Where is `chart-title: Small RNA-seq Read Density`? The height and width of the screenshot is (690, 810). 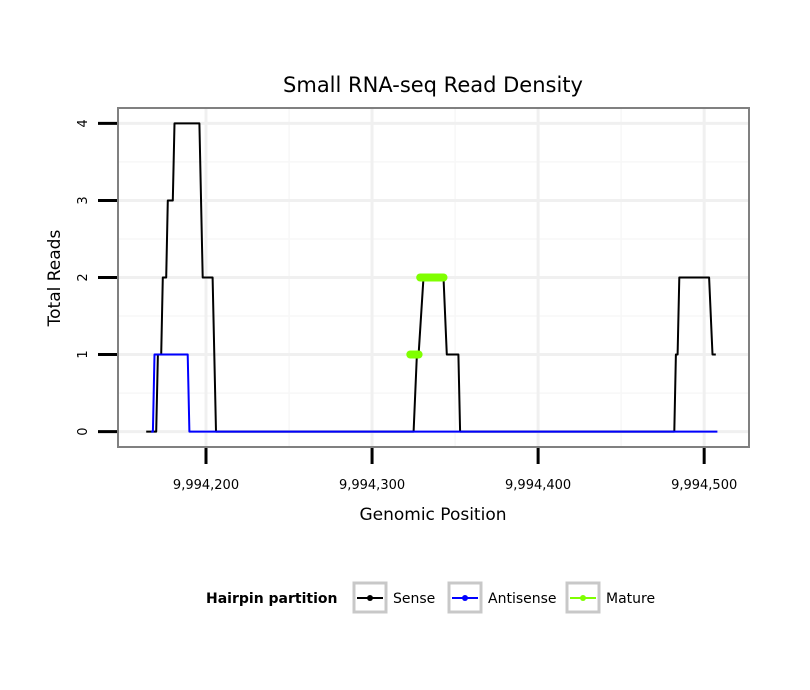 chart-title: Small RNA-seq Read Density is located at coordinates (433, 85).